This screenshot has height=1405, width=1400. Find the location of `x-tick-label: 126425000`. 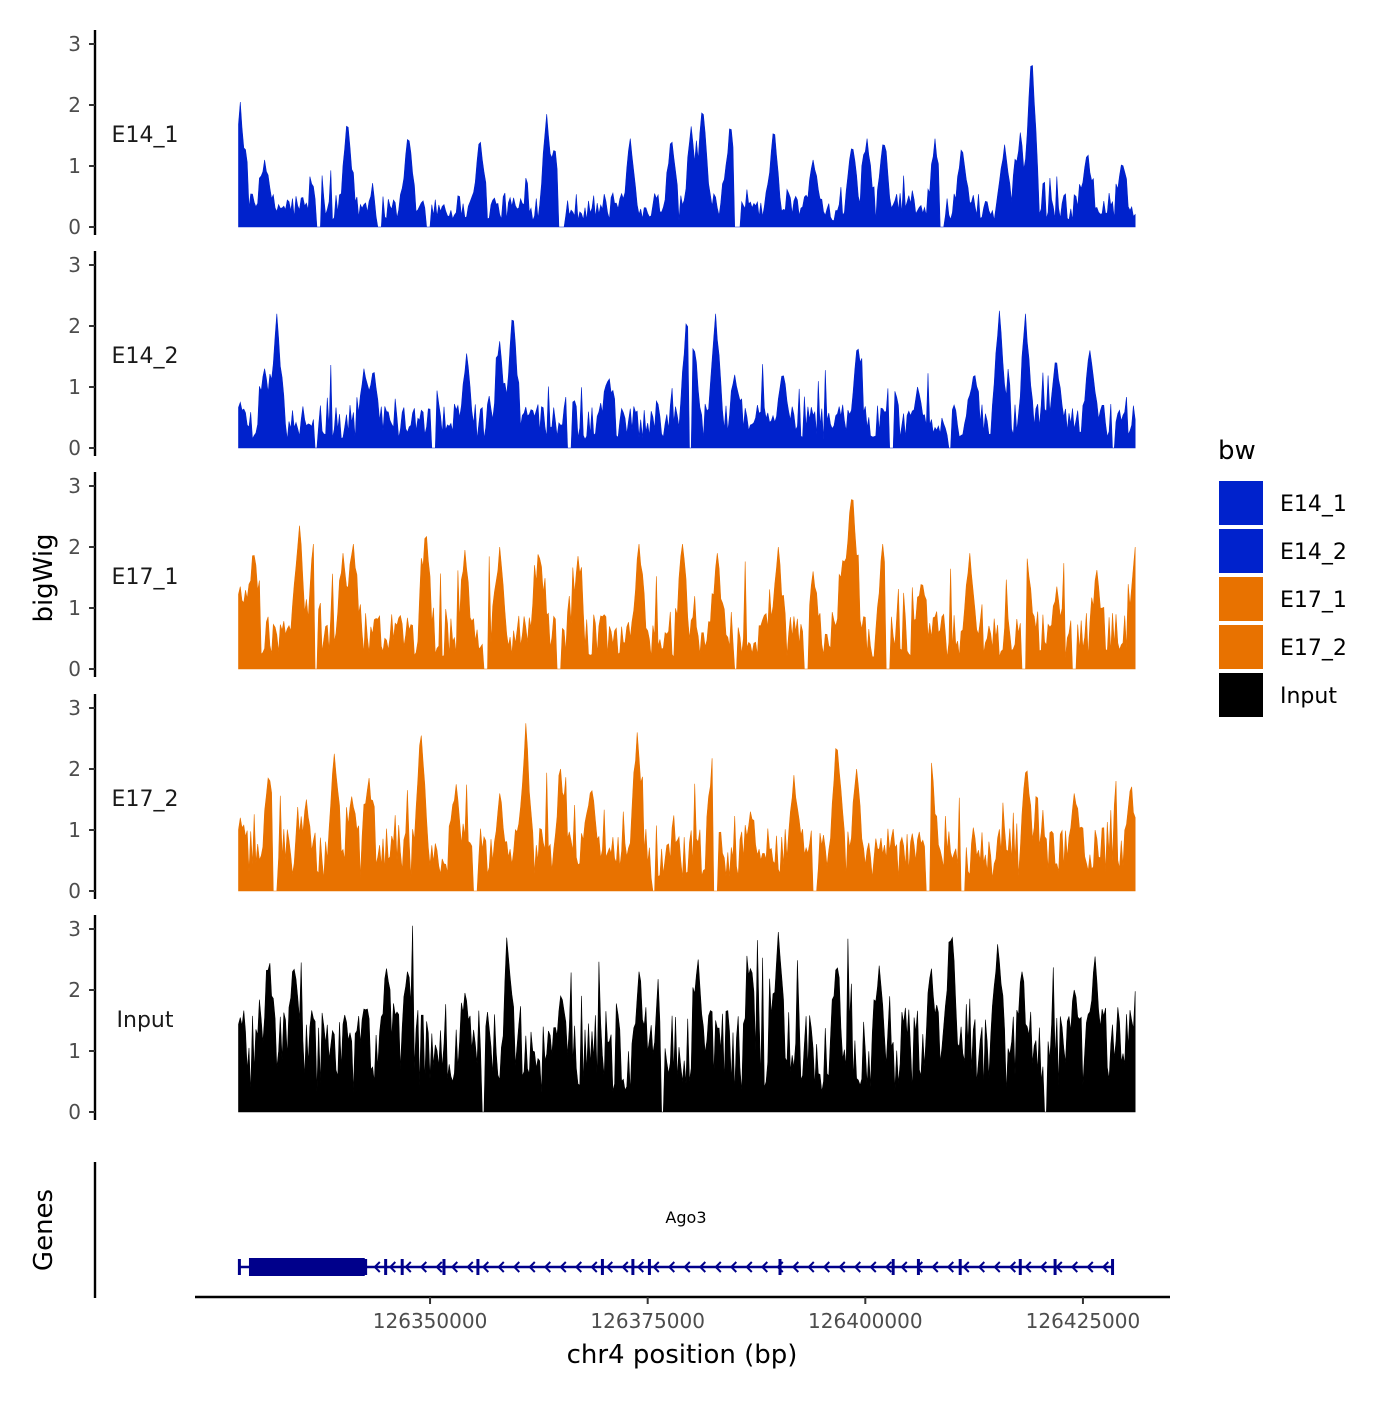

x-tick-label: 126425000 is located at coordinates (1083, 1321).